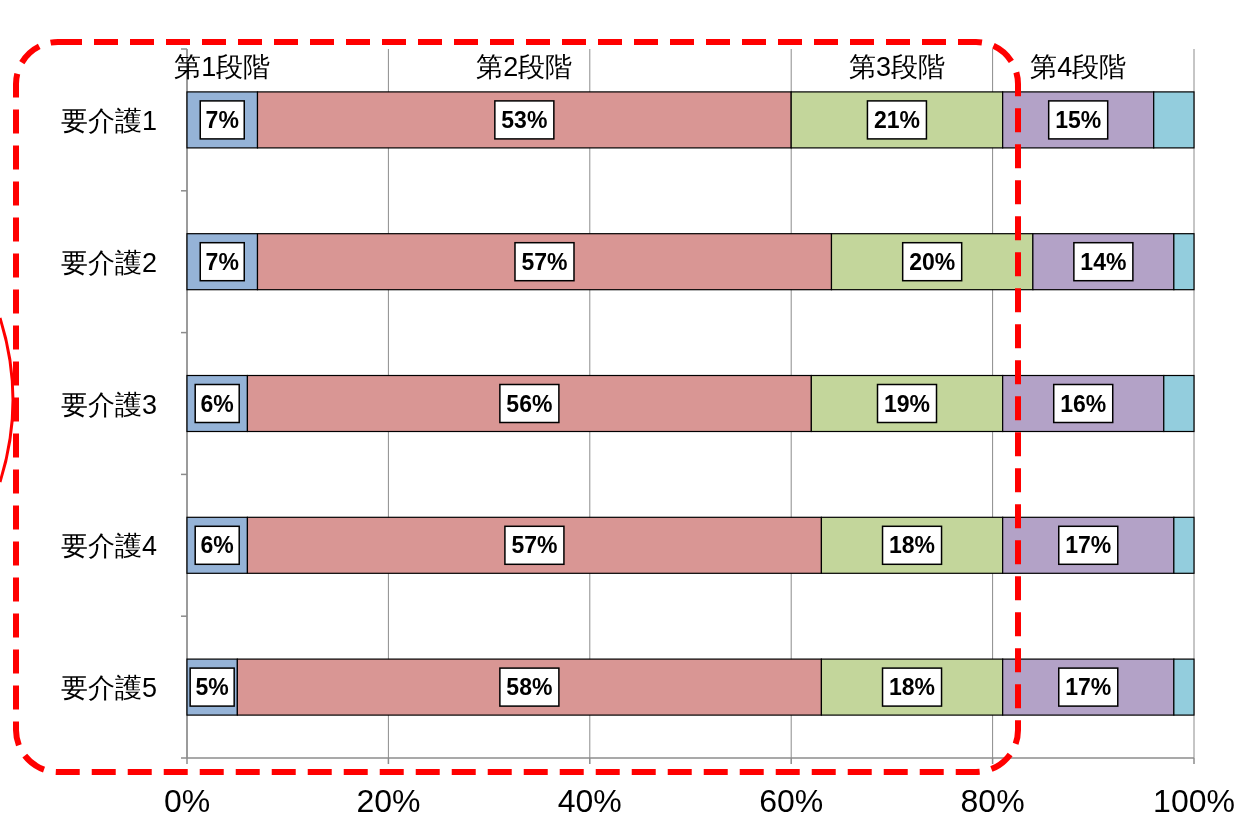 This screenshot has height=818, width=1245. Describe the element at coordinates (222, 67) in the screenshot. I see `series-label: 第1段階` at that location.